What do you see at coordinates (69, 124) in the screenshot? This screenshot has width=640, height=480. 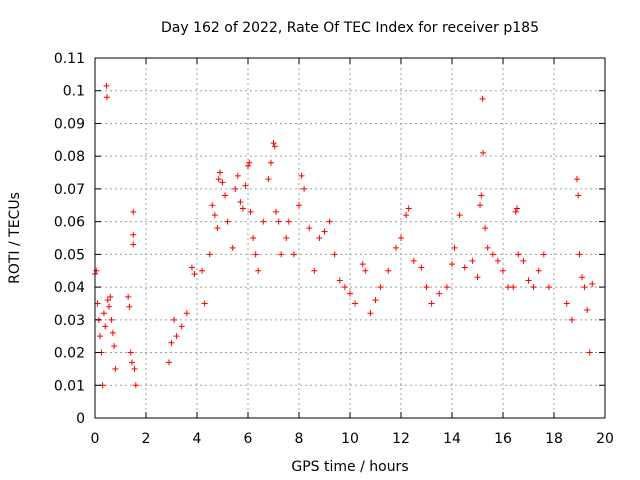 I see `y-tick-label: 0.09` at bounding box center [69, 124].